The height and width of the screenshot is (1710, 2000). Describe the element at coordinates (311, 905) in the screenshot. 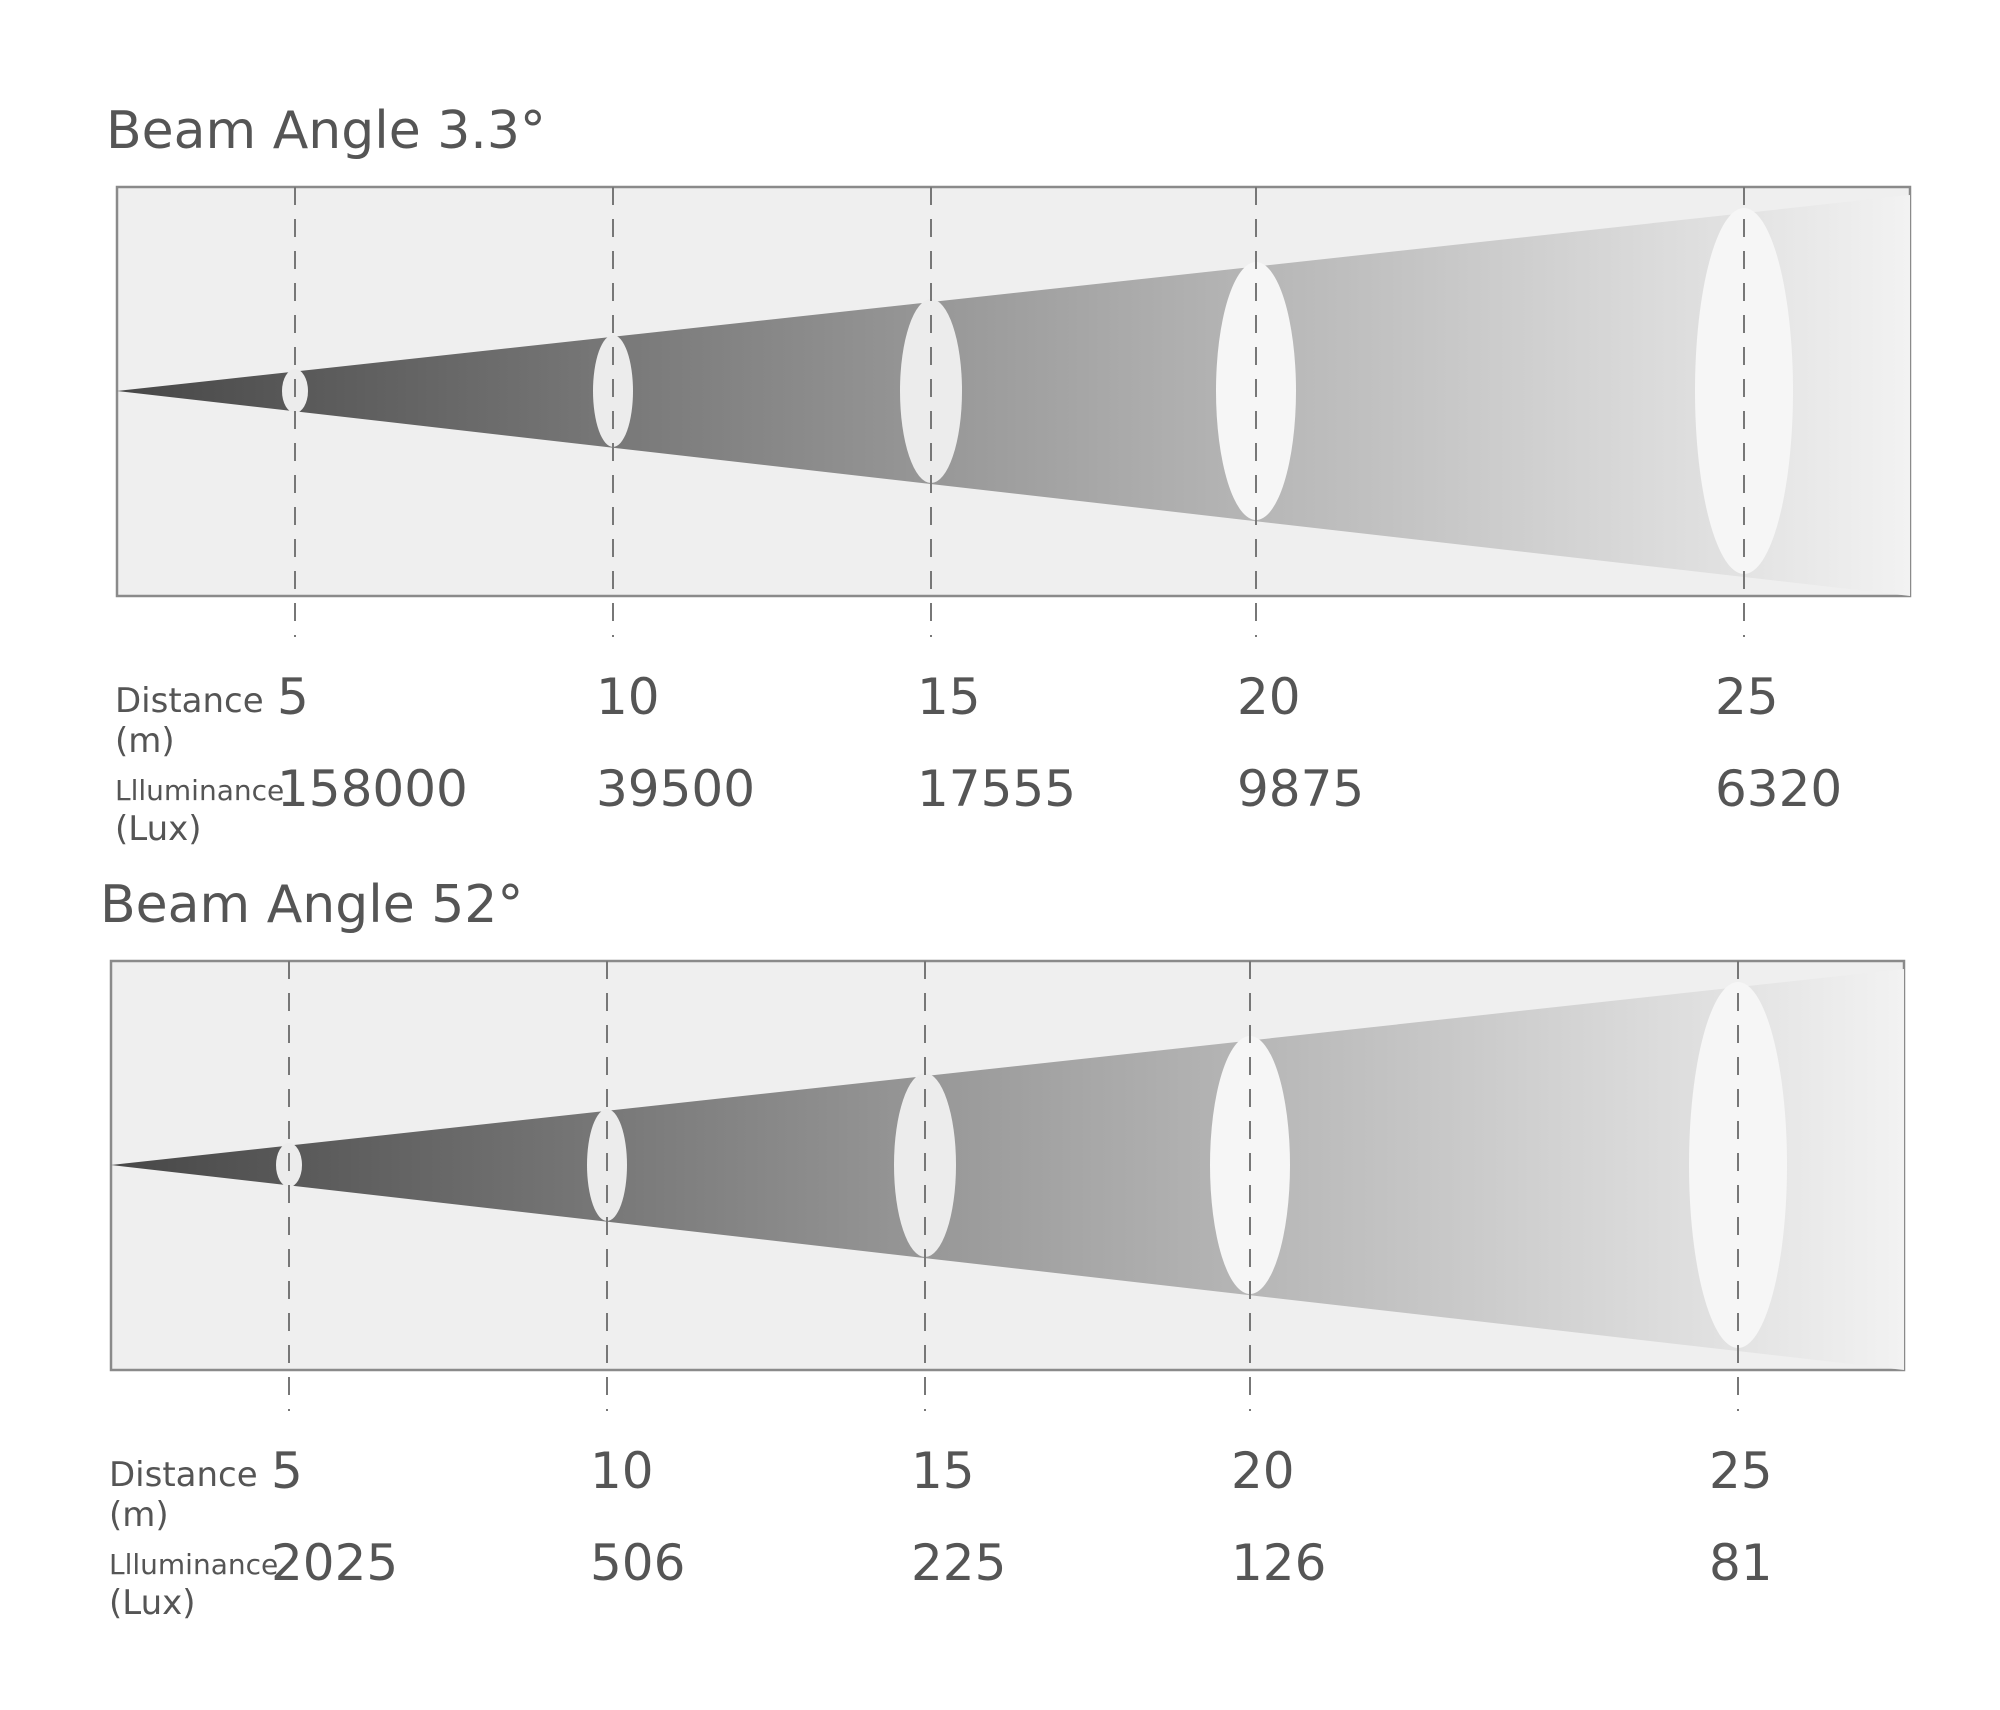

I see `panel-title: Beam Angle 52°` at that location.